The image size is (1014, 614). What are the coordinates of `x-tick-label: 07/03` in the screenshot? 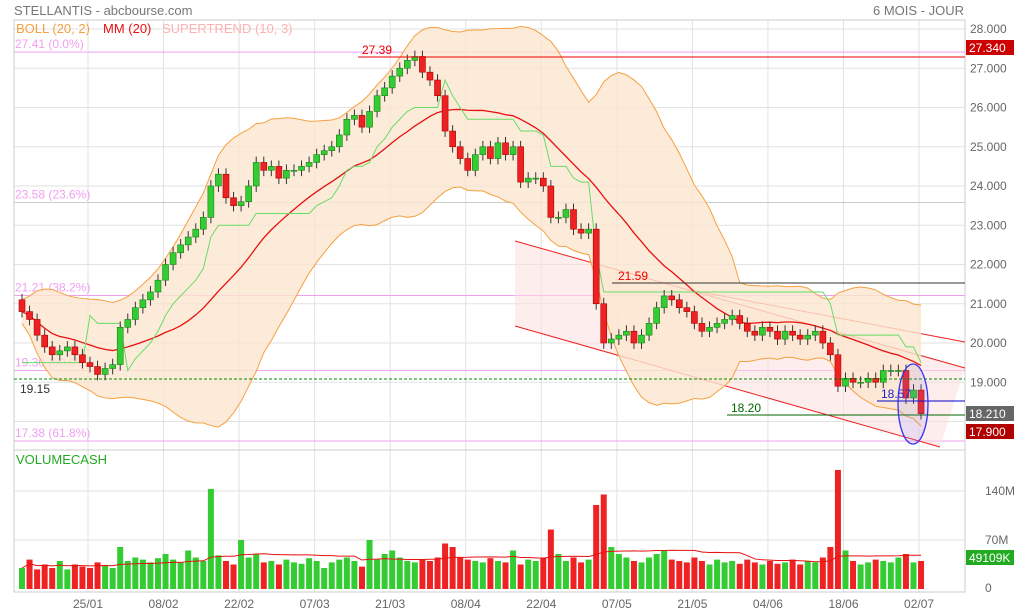 It's located at (315, 604).